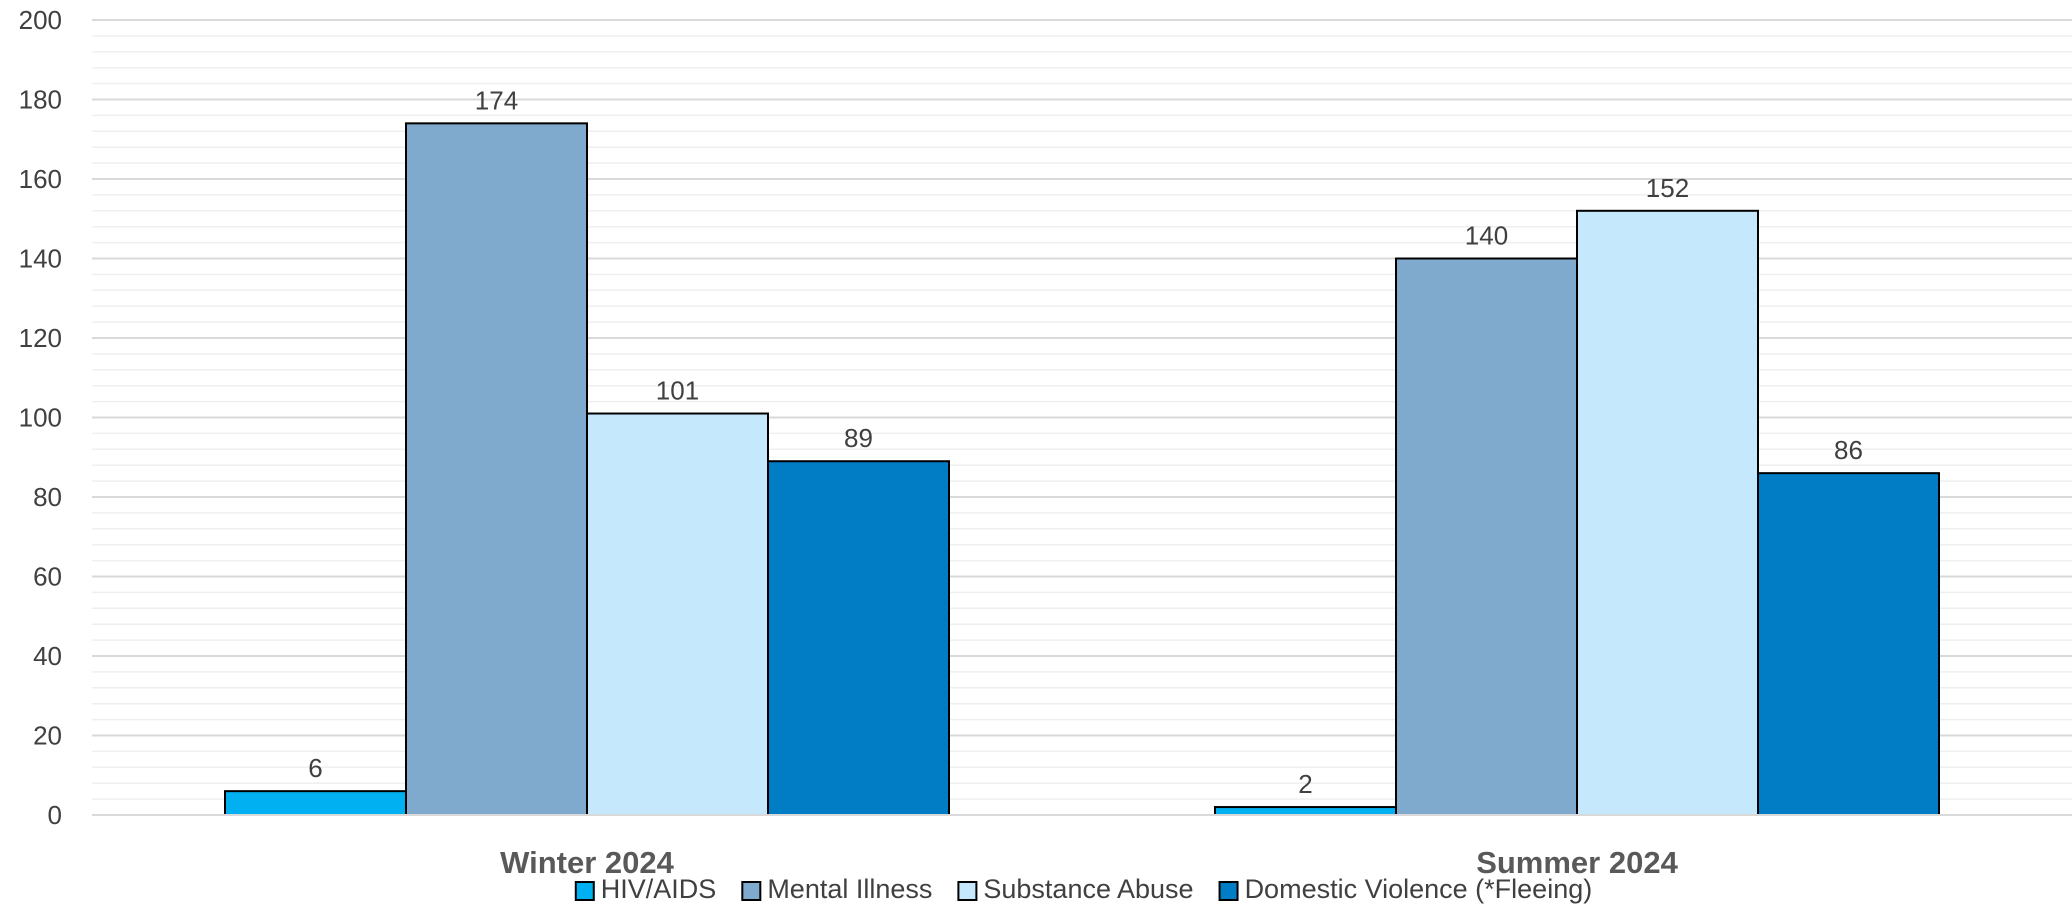  Describe the element at coordinates (849, 889) in the screenshot. I see `legend-label: Mental Illness` at that location.